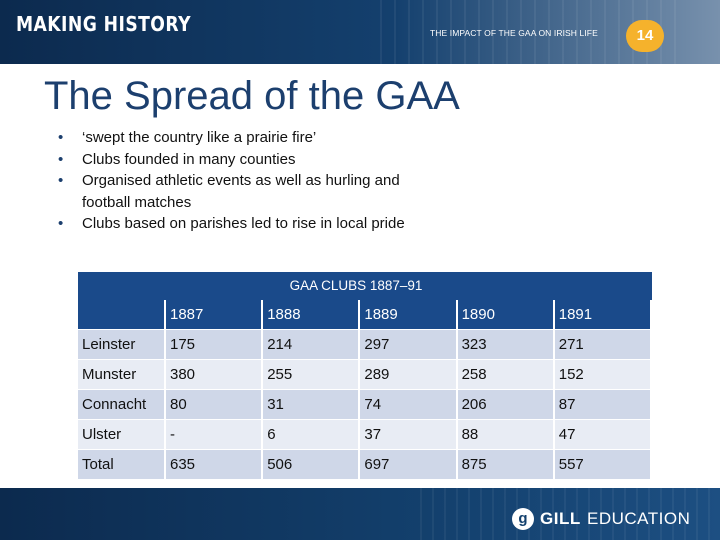 This screenshot has height=540, width=720. Describe the element at coordinates (311, 344) in the screenshot. I see `table-cell: 214` at that location.